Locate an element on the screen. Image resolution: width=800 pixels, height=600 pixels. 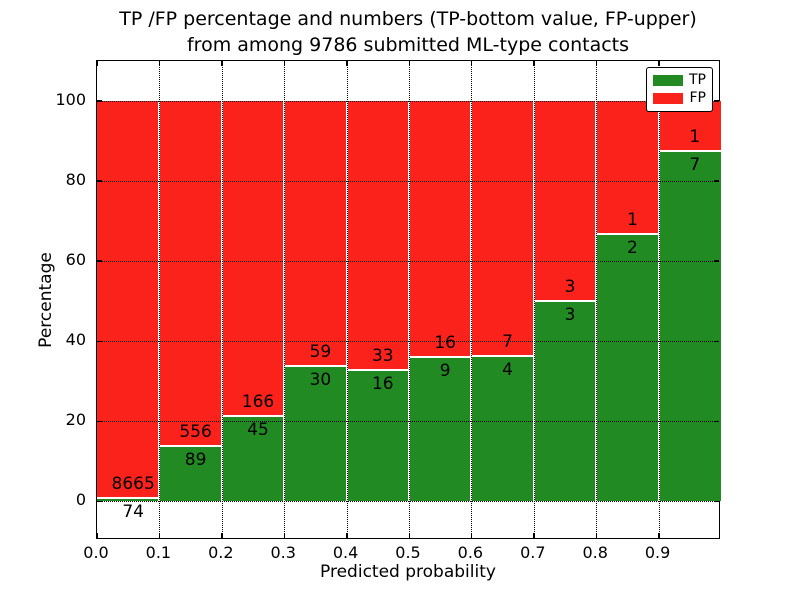
fp-count-label: 556 is located at coordinates (195, 431).